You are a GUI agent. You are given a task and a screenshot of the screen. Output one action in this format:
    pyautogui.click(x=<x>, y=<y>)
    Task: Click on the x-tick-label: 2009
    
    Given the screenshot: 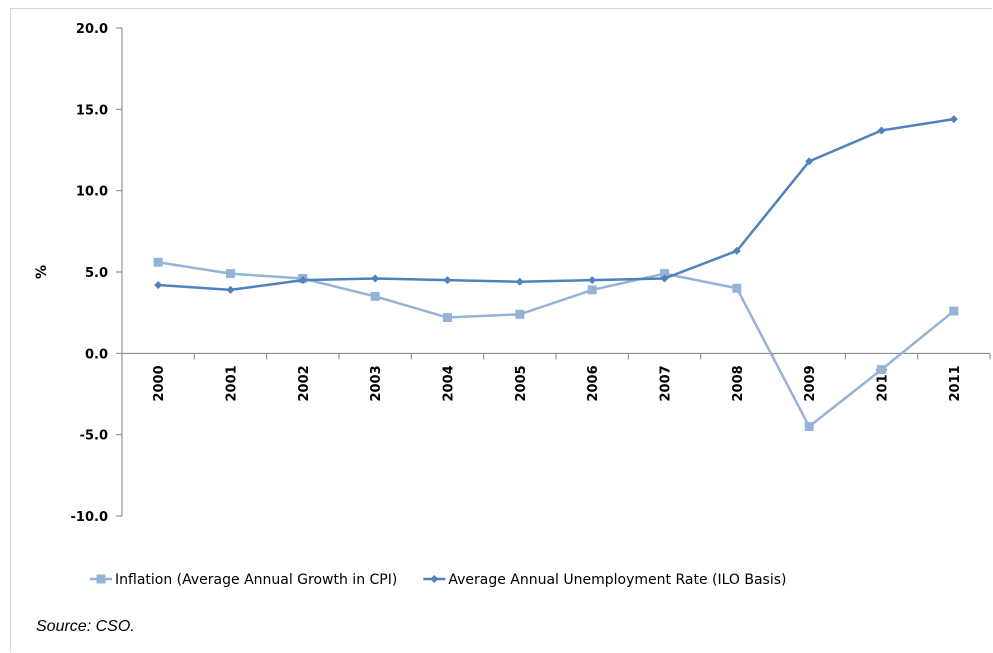 What is the action you would take?
    pyautogui.click(x=810, y=383)
    